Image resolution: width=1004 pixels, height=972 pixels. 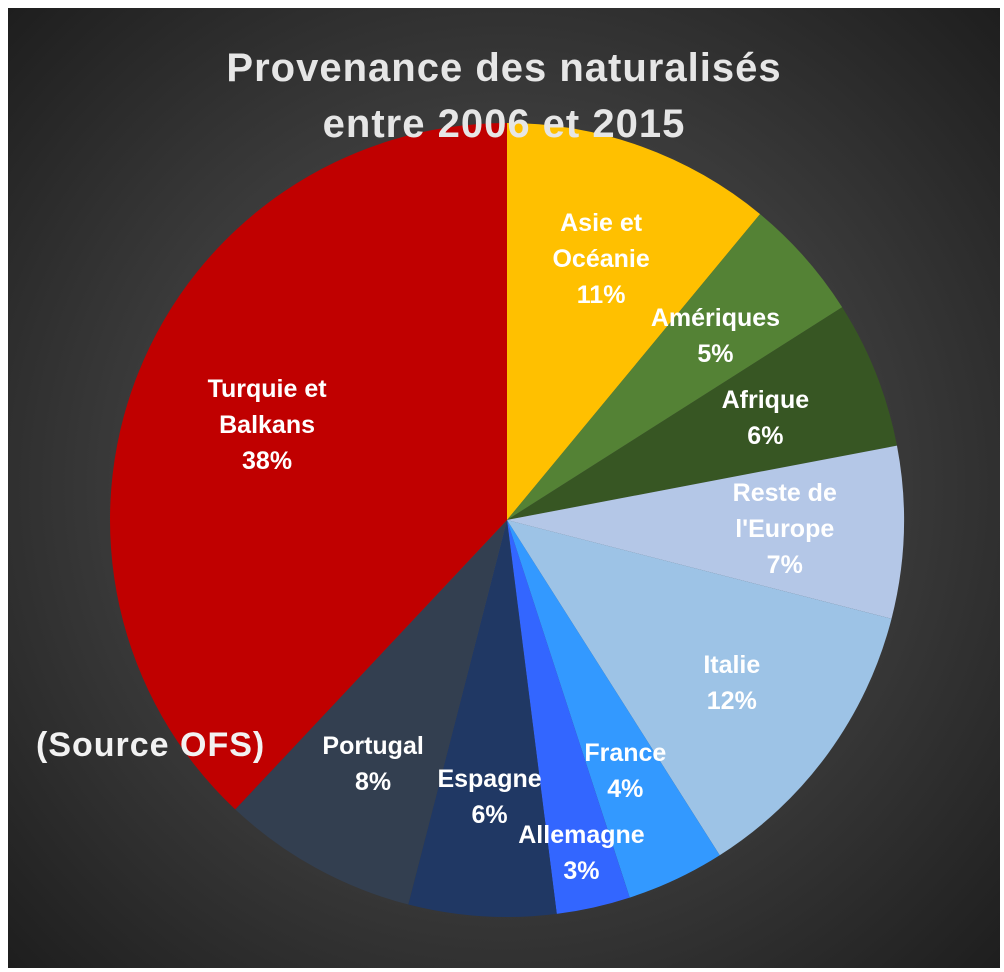 What do you see at coordinates (601, 240) in the screenshot?
I see `slice-name: Asie et Océanie` at bounding box center [601, 240].